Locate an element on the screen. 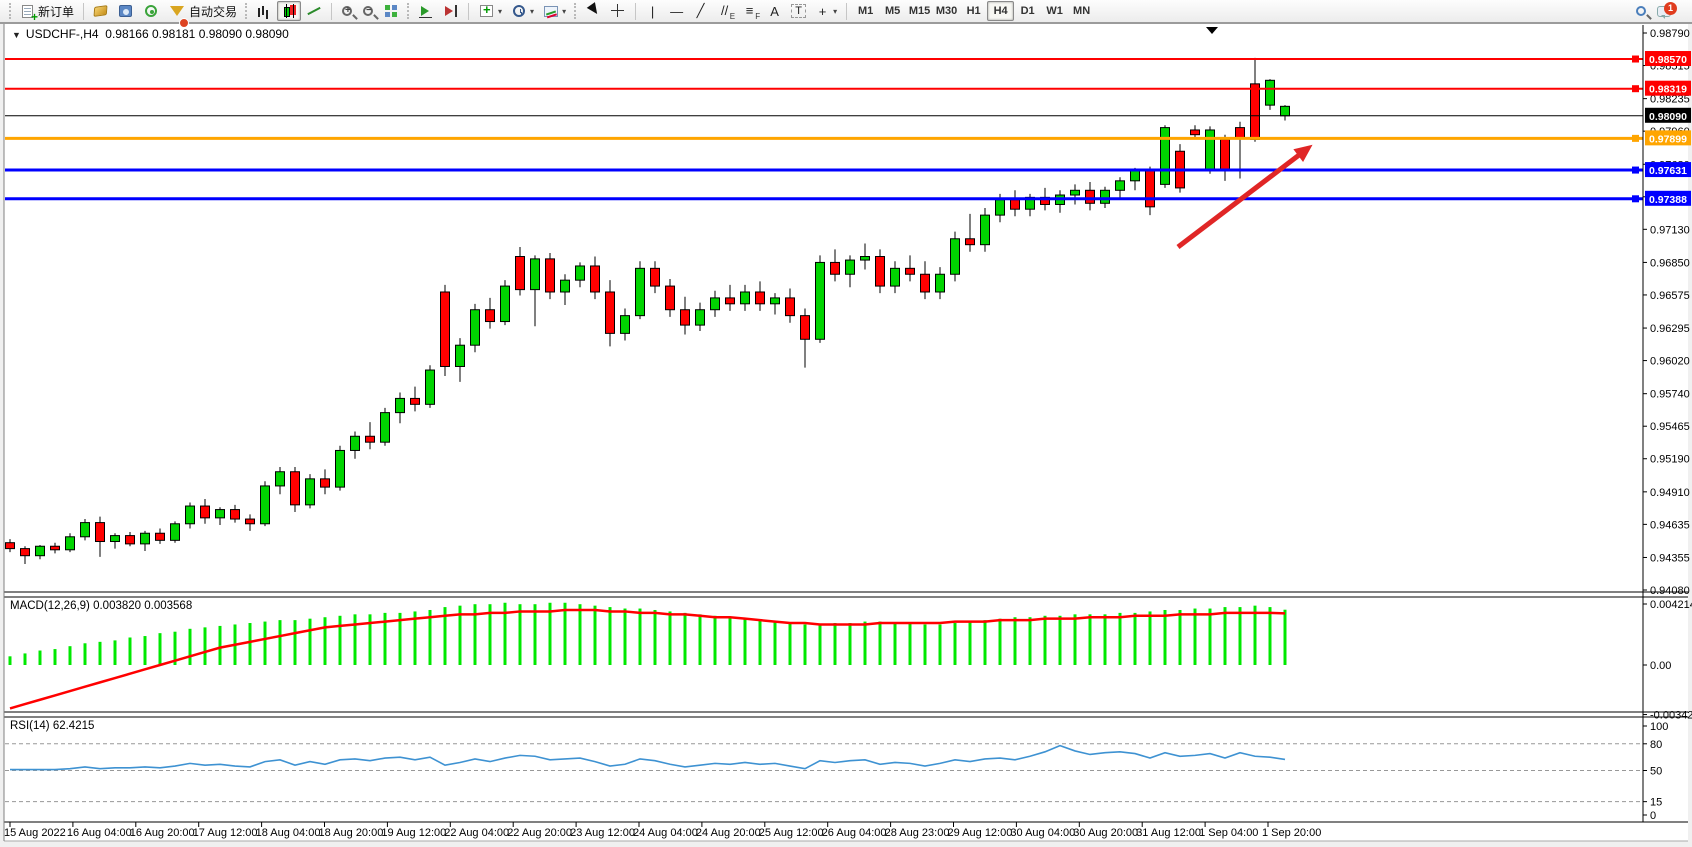 The image size is (1692, 847). arrows-tool-button: + ▾ is located at coordinates (826, 11).